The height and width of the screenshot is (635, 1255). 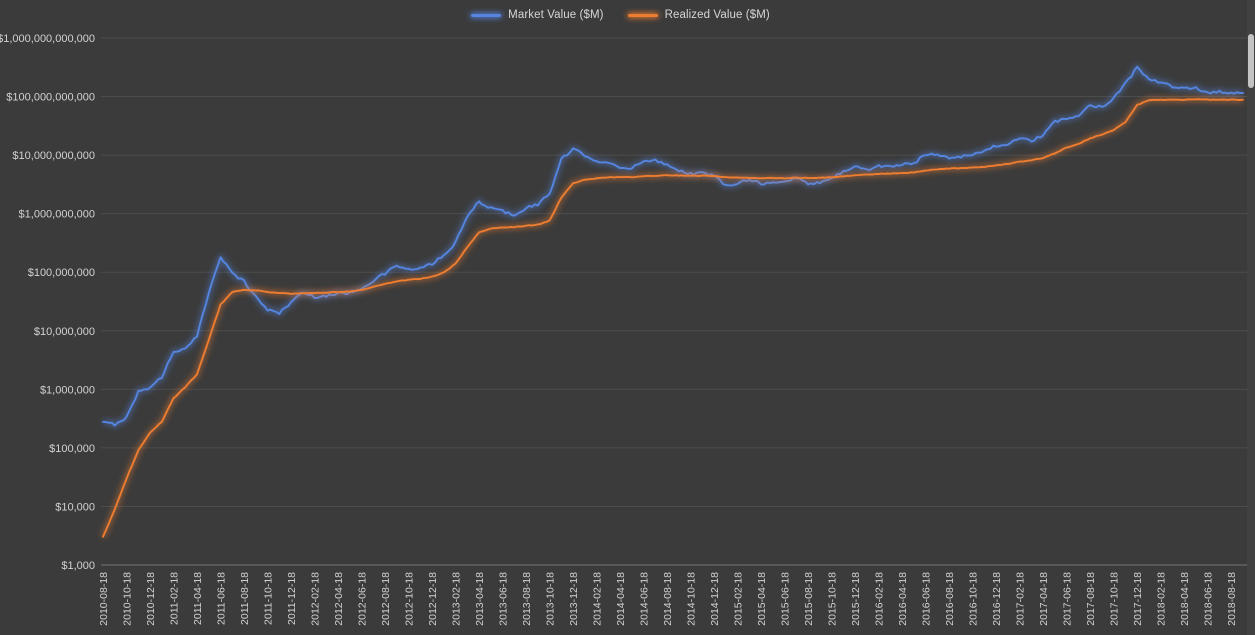 What do you see at coordinates (339, 599) in the screenshot?
I see `x-axis-label: 2012-04-18` at bounding box center [339, 599].